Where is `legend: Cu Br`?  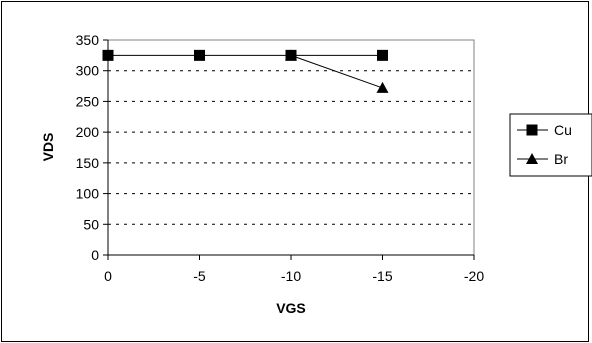 legend: Cu Br is located at coordinates (544, 144).